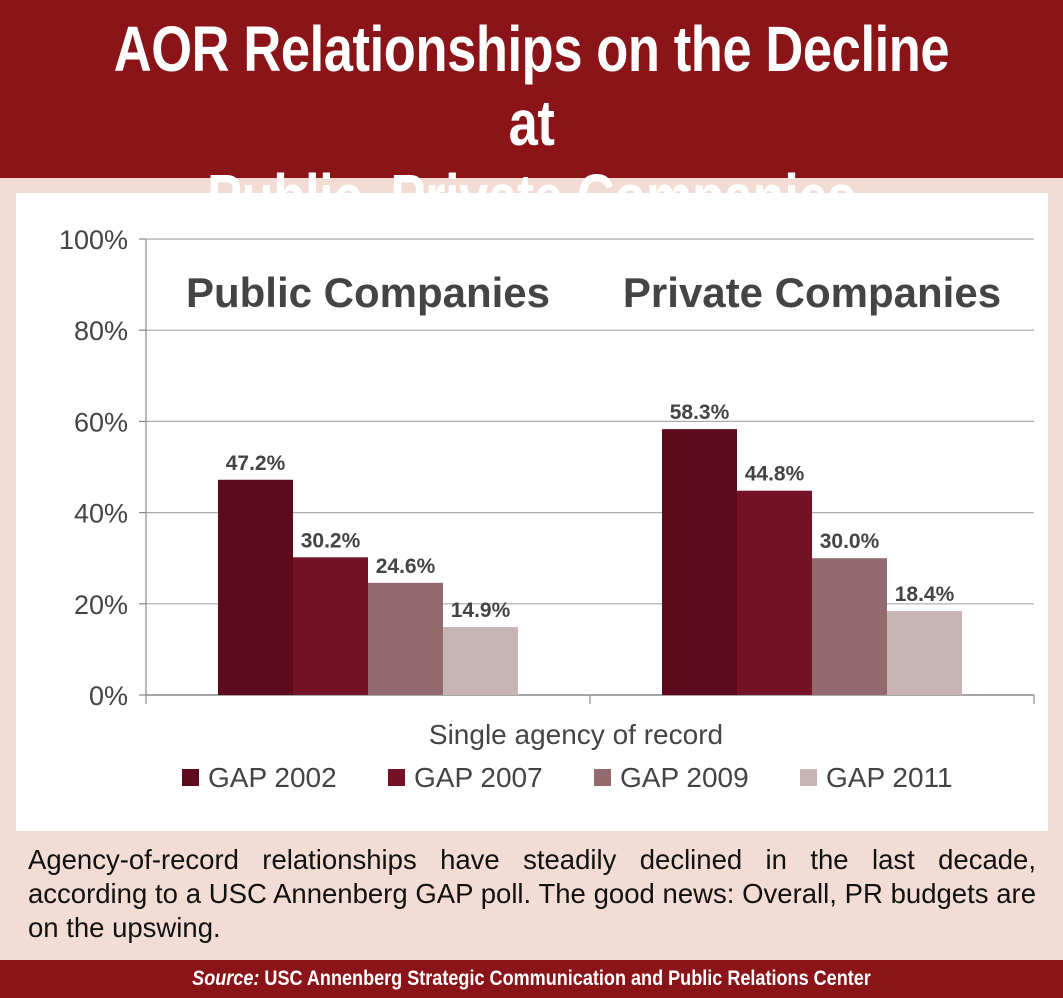 This screenshot has width=1063, height=998. Describe the element at coordinates (406, 566) in the screenshot. I see `data-label: 24.6%` at that location.